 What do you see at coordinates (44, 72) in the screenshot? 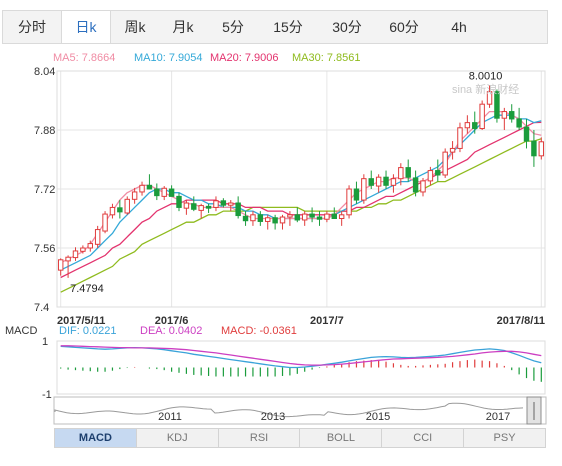
I see `y-tick-label: 8.04` at bounding box center [44, 72].